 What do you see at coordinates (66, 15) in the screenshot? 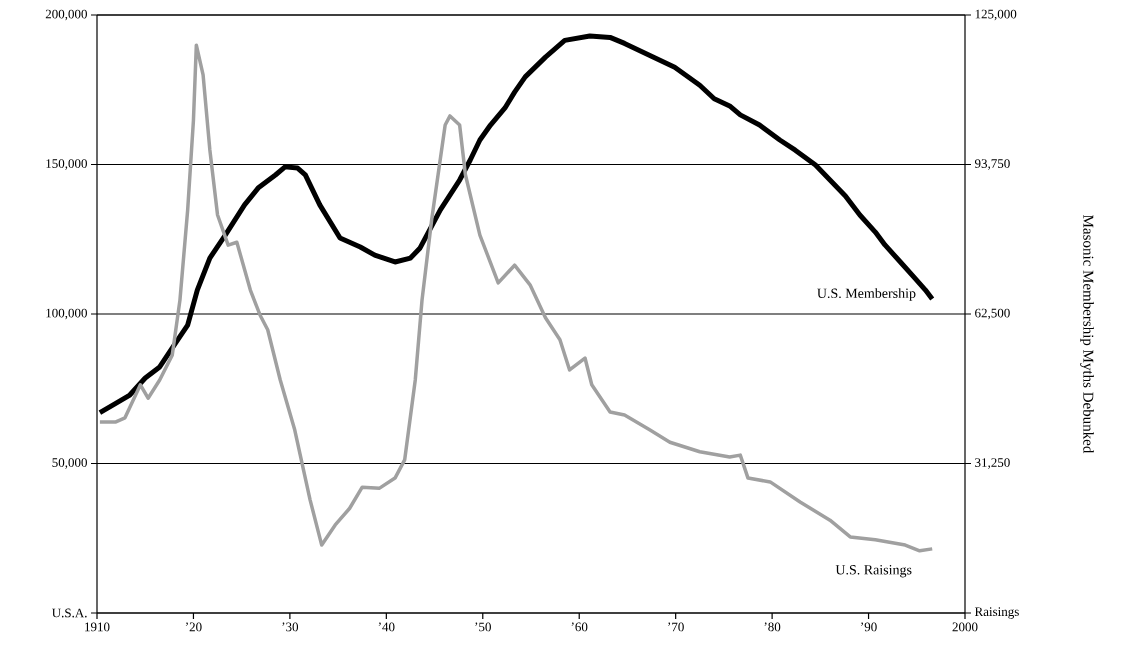
I see `y-tick-label: 200,000` at bounding box center [66, 15].